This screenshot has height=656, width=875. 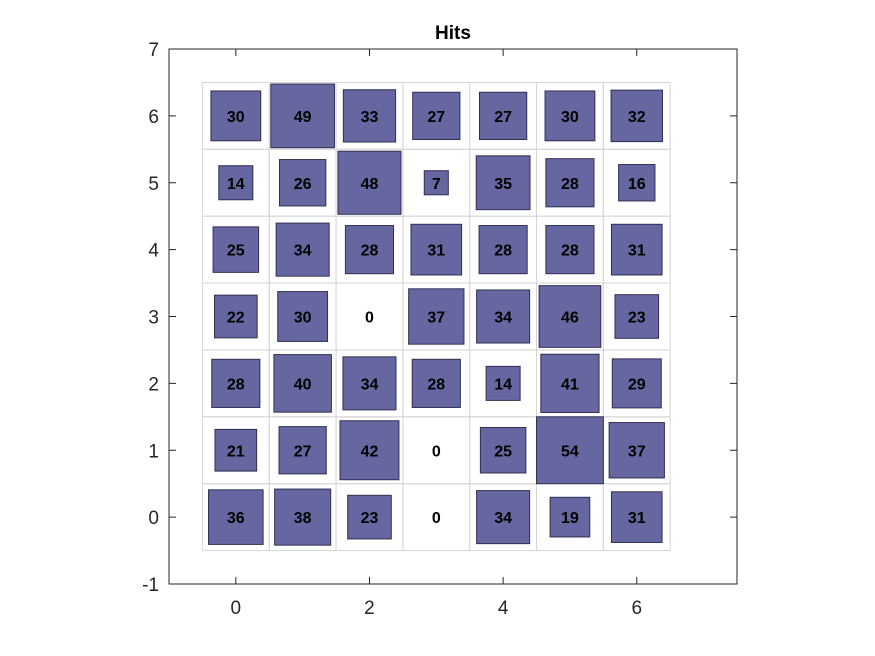 What do you see at coordinates (369, 608) in the screenshot?
I see `x-tick-label: 2` at bounding box center [369, 608].